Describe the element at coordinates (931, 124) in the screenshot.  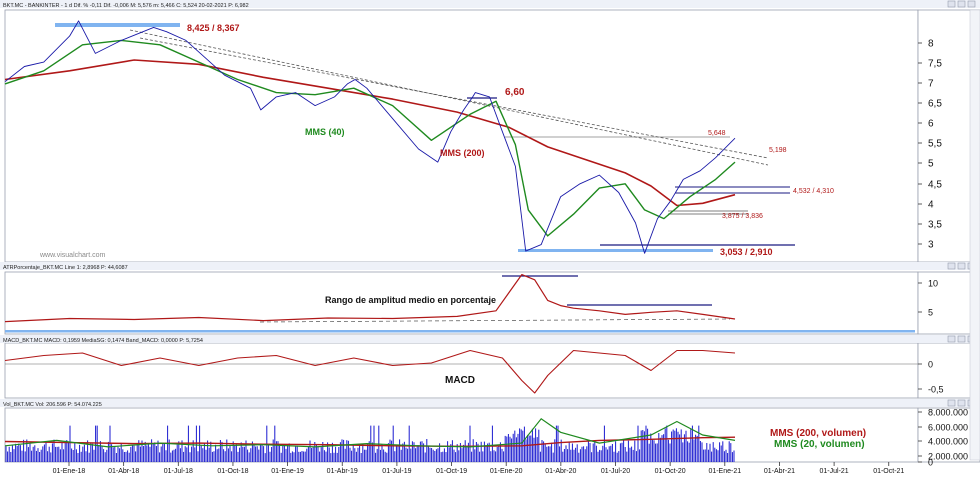
I see `y-tick-label: 6` at that location.